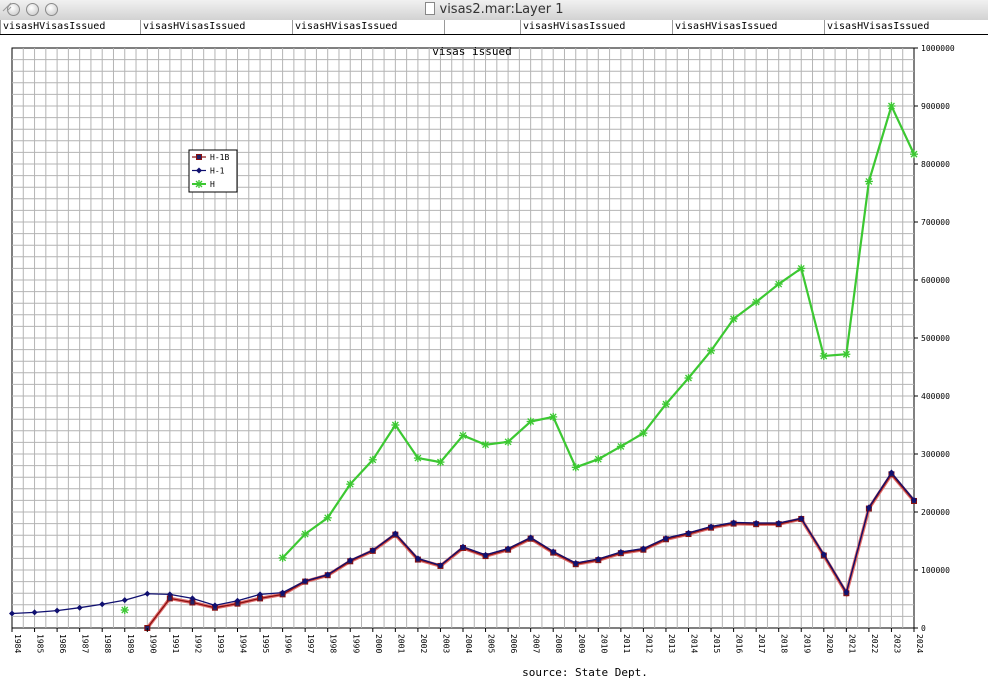 Image resolution: width=988 pixels, height=699 pixels. I want to click on x-tick-label: 1990, so click(152, 643).